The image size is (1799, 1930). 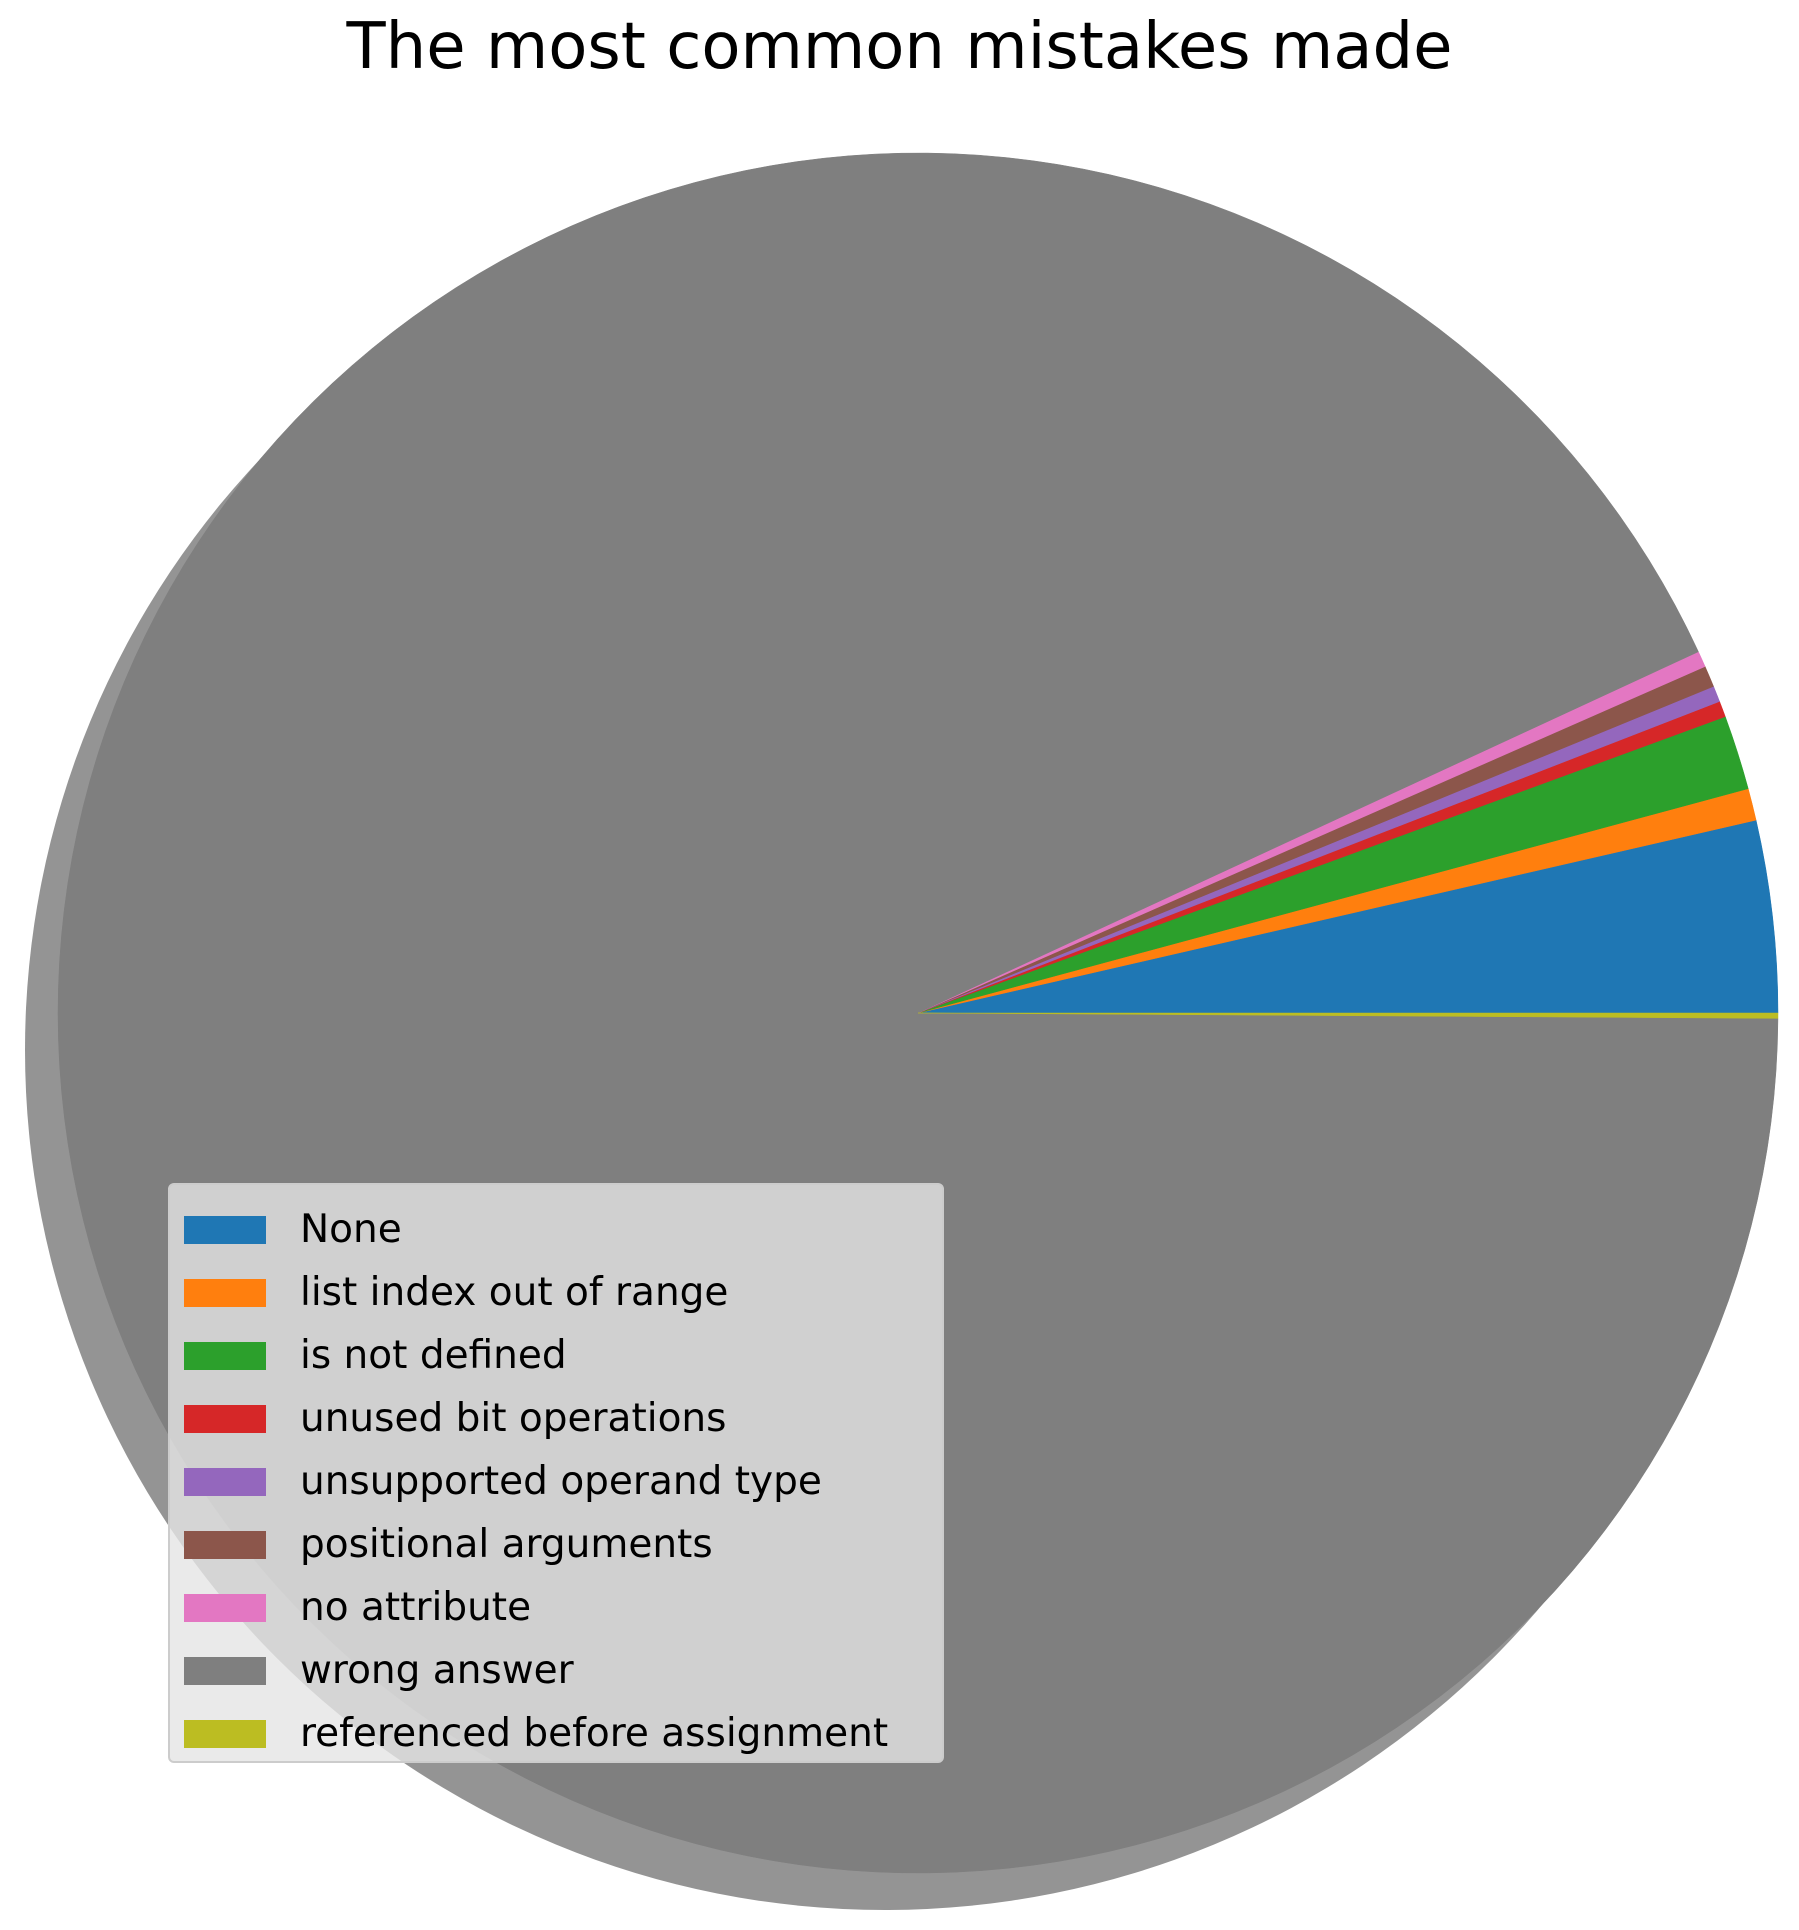 I want to click on legend-item: referenced before assignment, so click(x=563, y=1733).